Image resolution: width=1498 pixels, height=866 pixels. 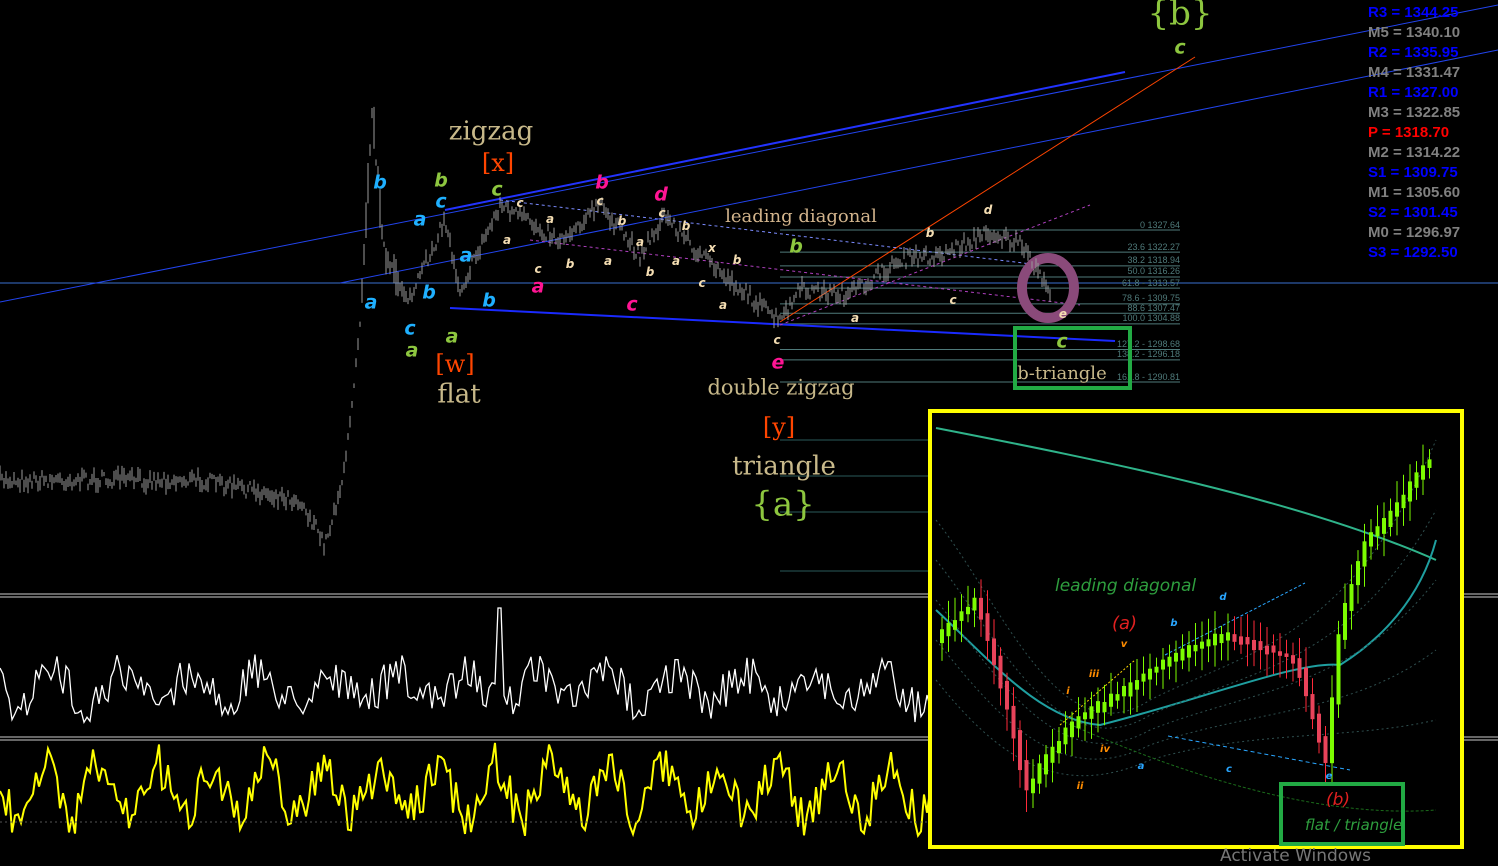 I want to click on inset-triangle-upper, so click(x=1235, y=619).